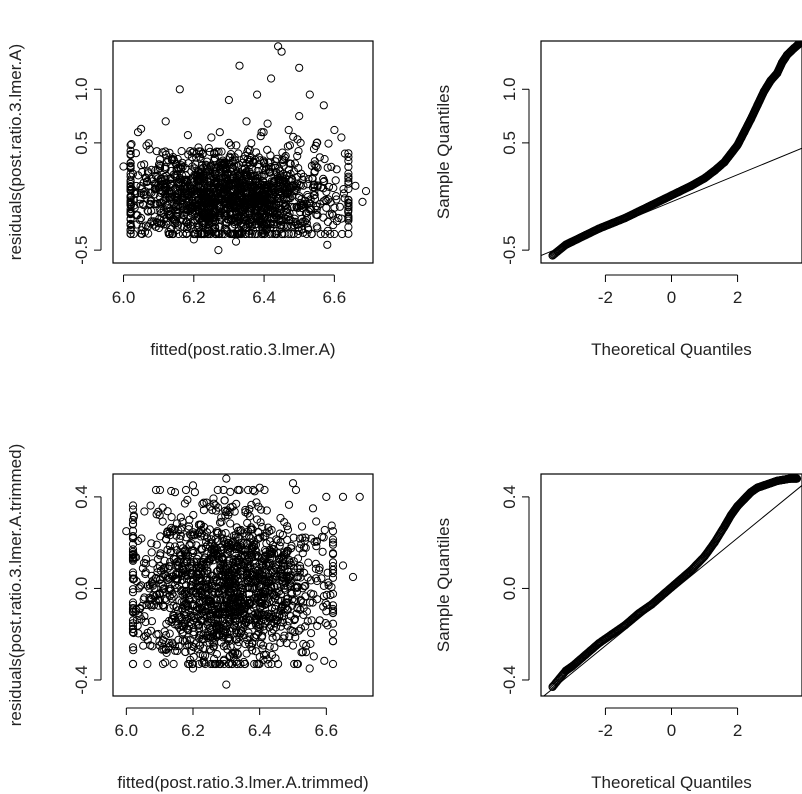  I want to click on y-tick-label: 1.0, so click(81, 89).